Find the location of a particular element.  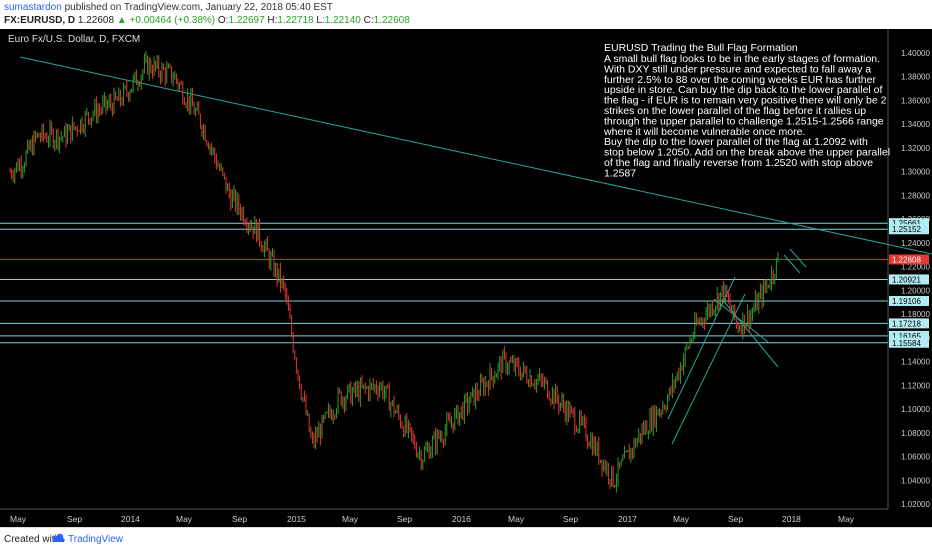

price-tick-label: 1.40000 is located at coordinates (915, 53).